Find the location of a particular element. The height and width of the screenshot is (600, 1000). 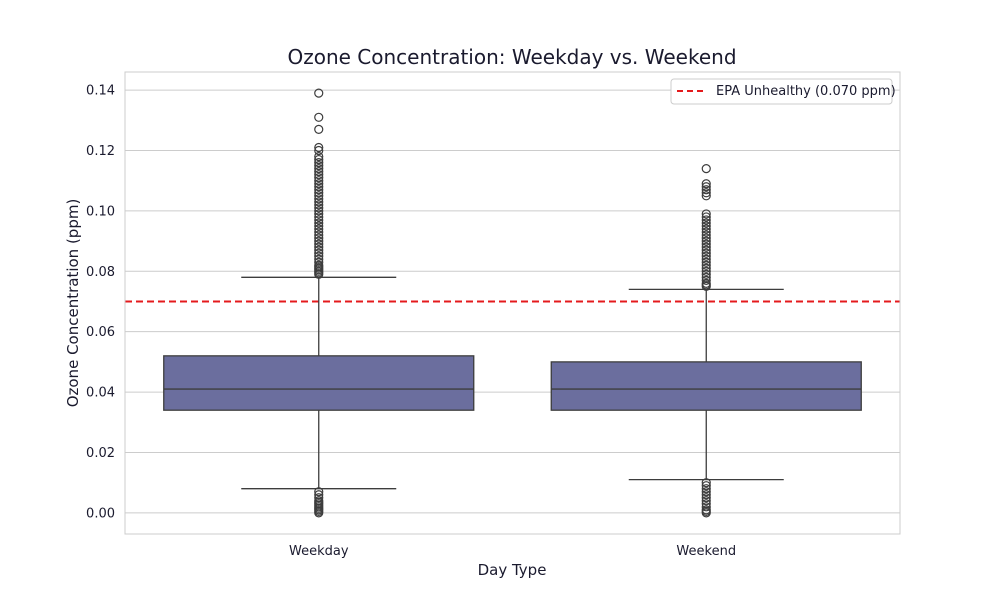

y-tick-label: 0.10 is located at coordinates (100, 211).